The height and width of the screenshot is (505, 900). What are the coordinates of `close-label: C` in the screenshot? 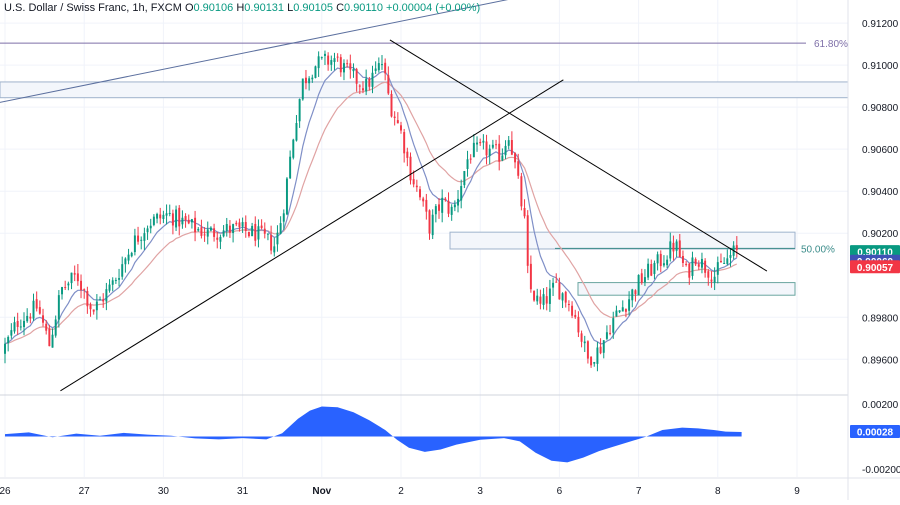 It's located at (340, 8).